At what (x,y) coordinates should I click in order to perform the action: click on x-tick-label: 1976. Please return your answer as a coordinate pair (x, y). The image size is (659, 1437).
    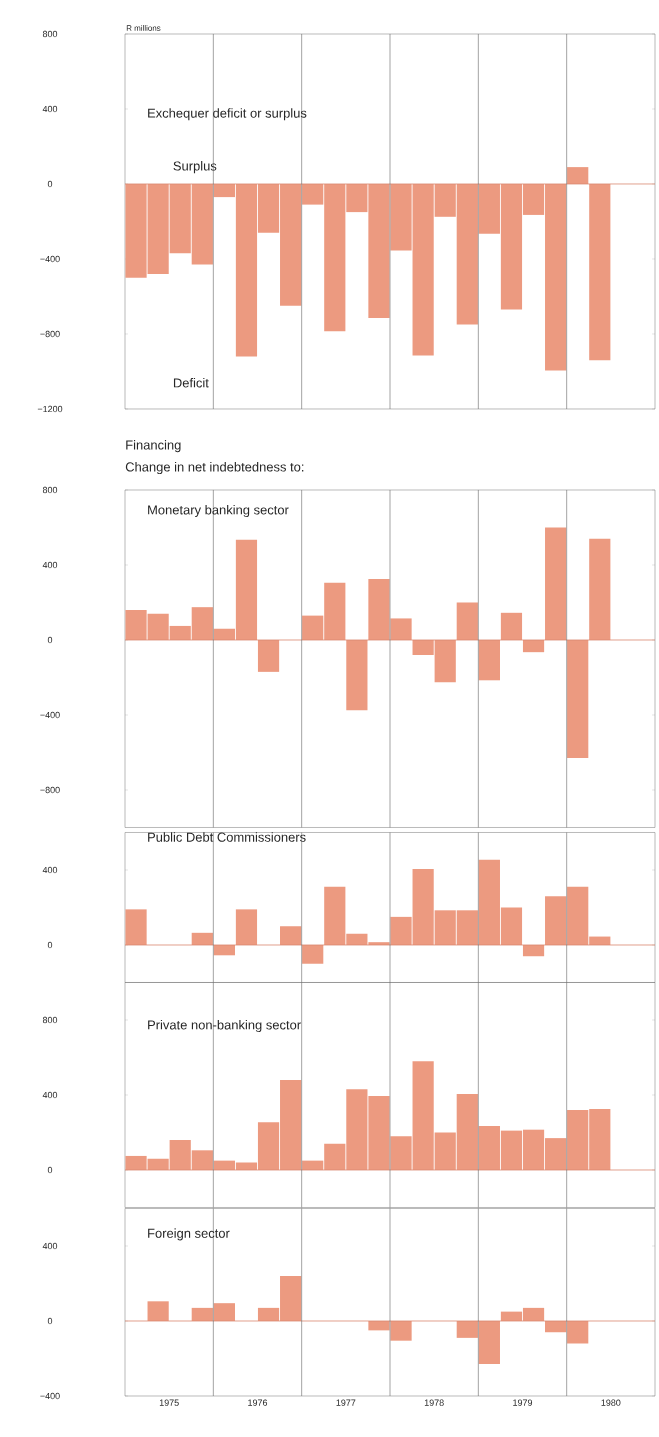
    Looking at the image, I should click on (258, 1402).